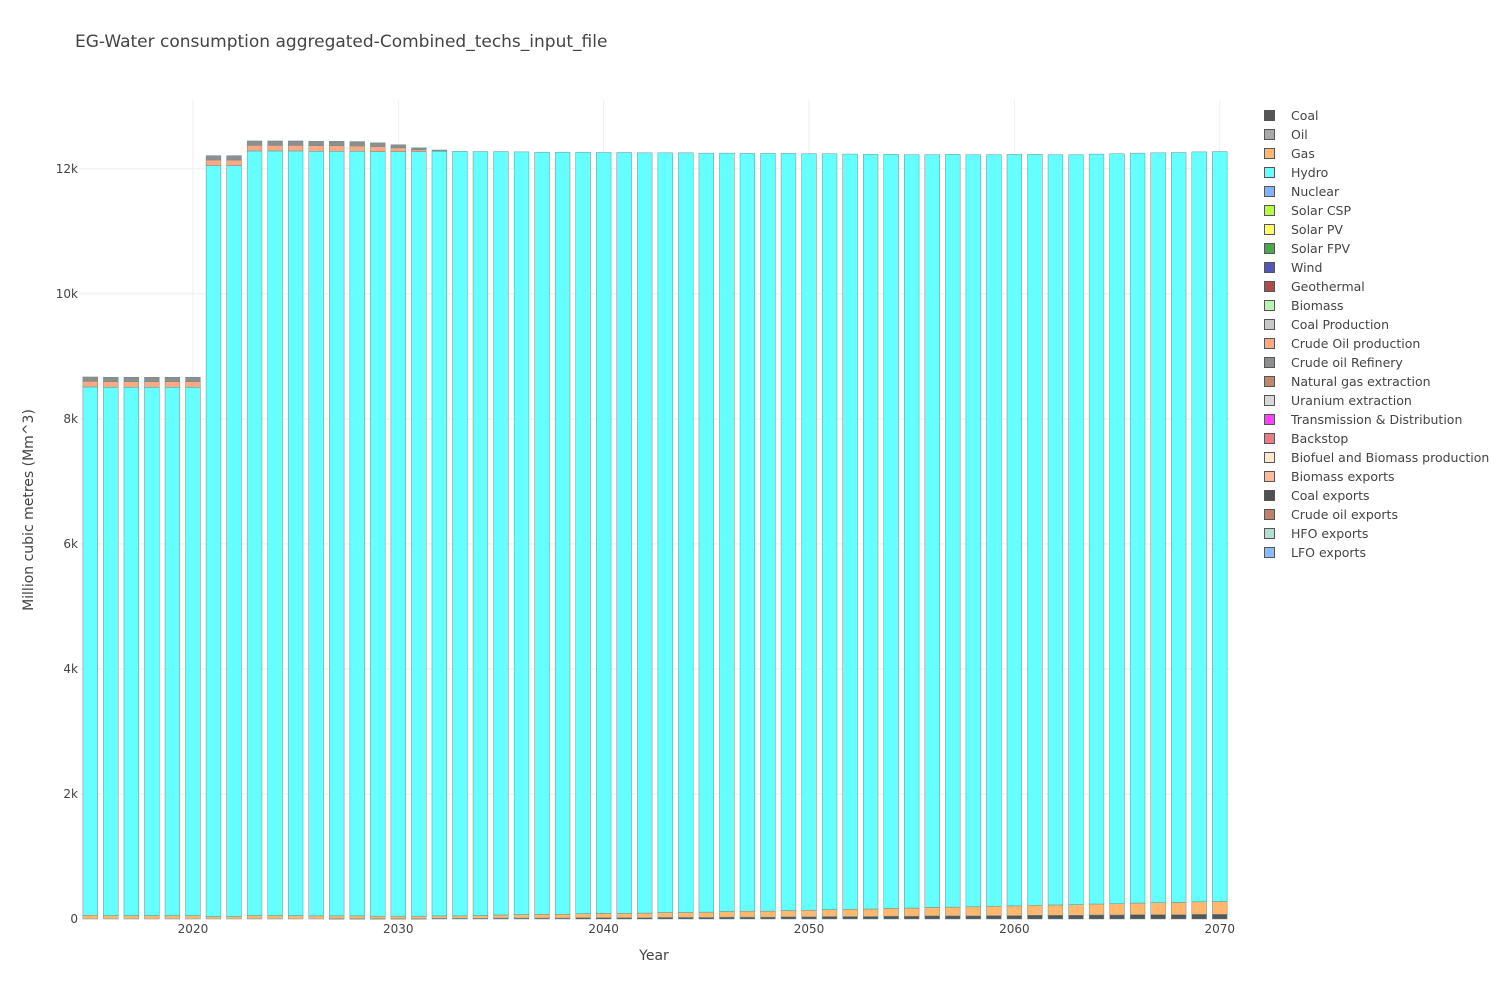 This screenshot has height=1000, width=1500. What do you see at coordinates (1376, 134) in the screenshot?
I see `legend-item: Oil` at bounding box center [1376, 134].